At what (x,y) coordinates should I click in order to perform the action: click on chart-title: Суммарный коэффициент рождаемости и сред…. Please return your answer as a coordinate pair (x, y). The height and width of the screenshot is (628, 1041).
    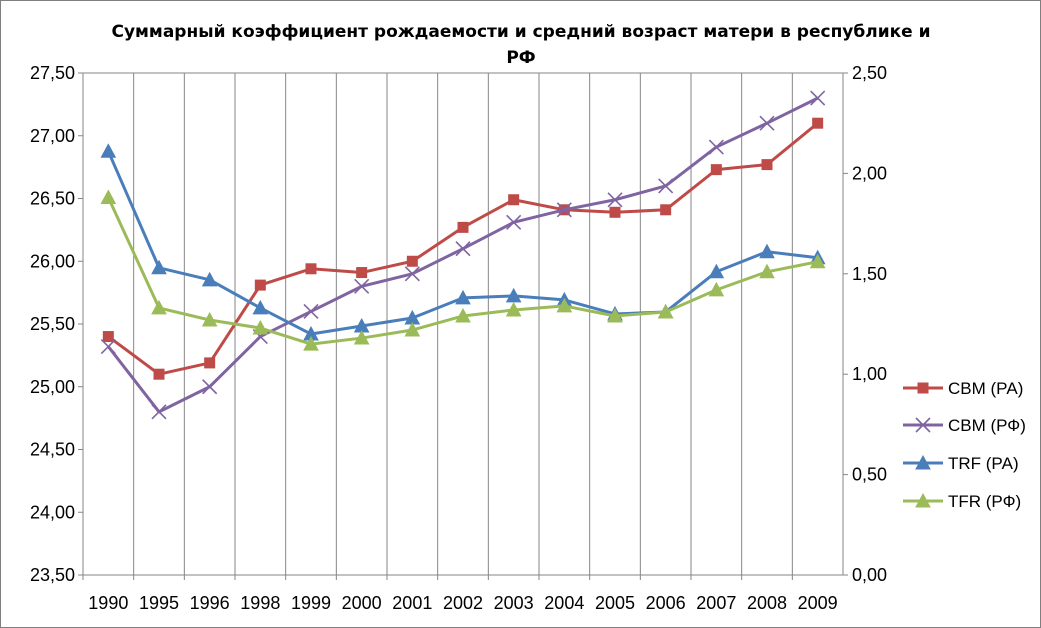
    Looking at the image, I should click on (521, 45).